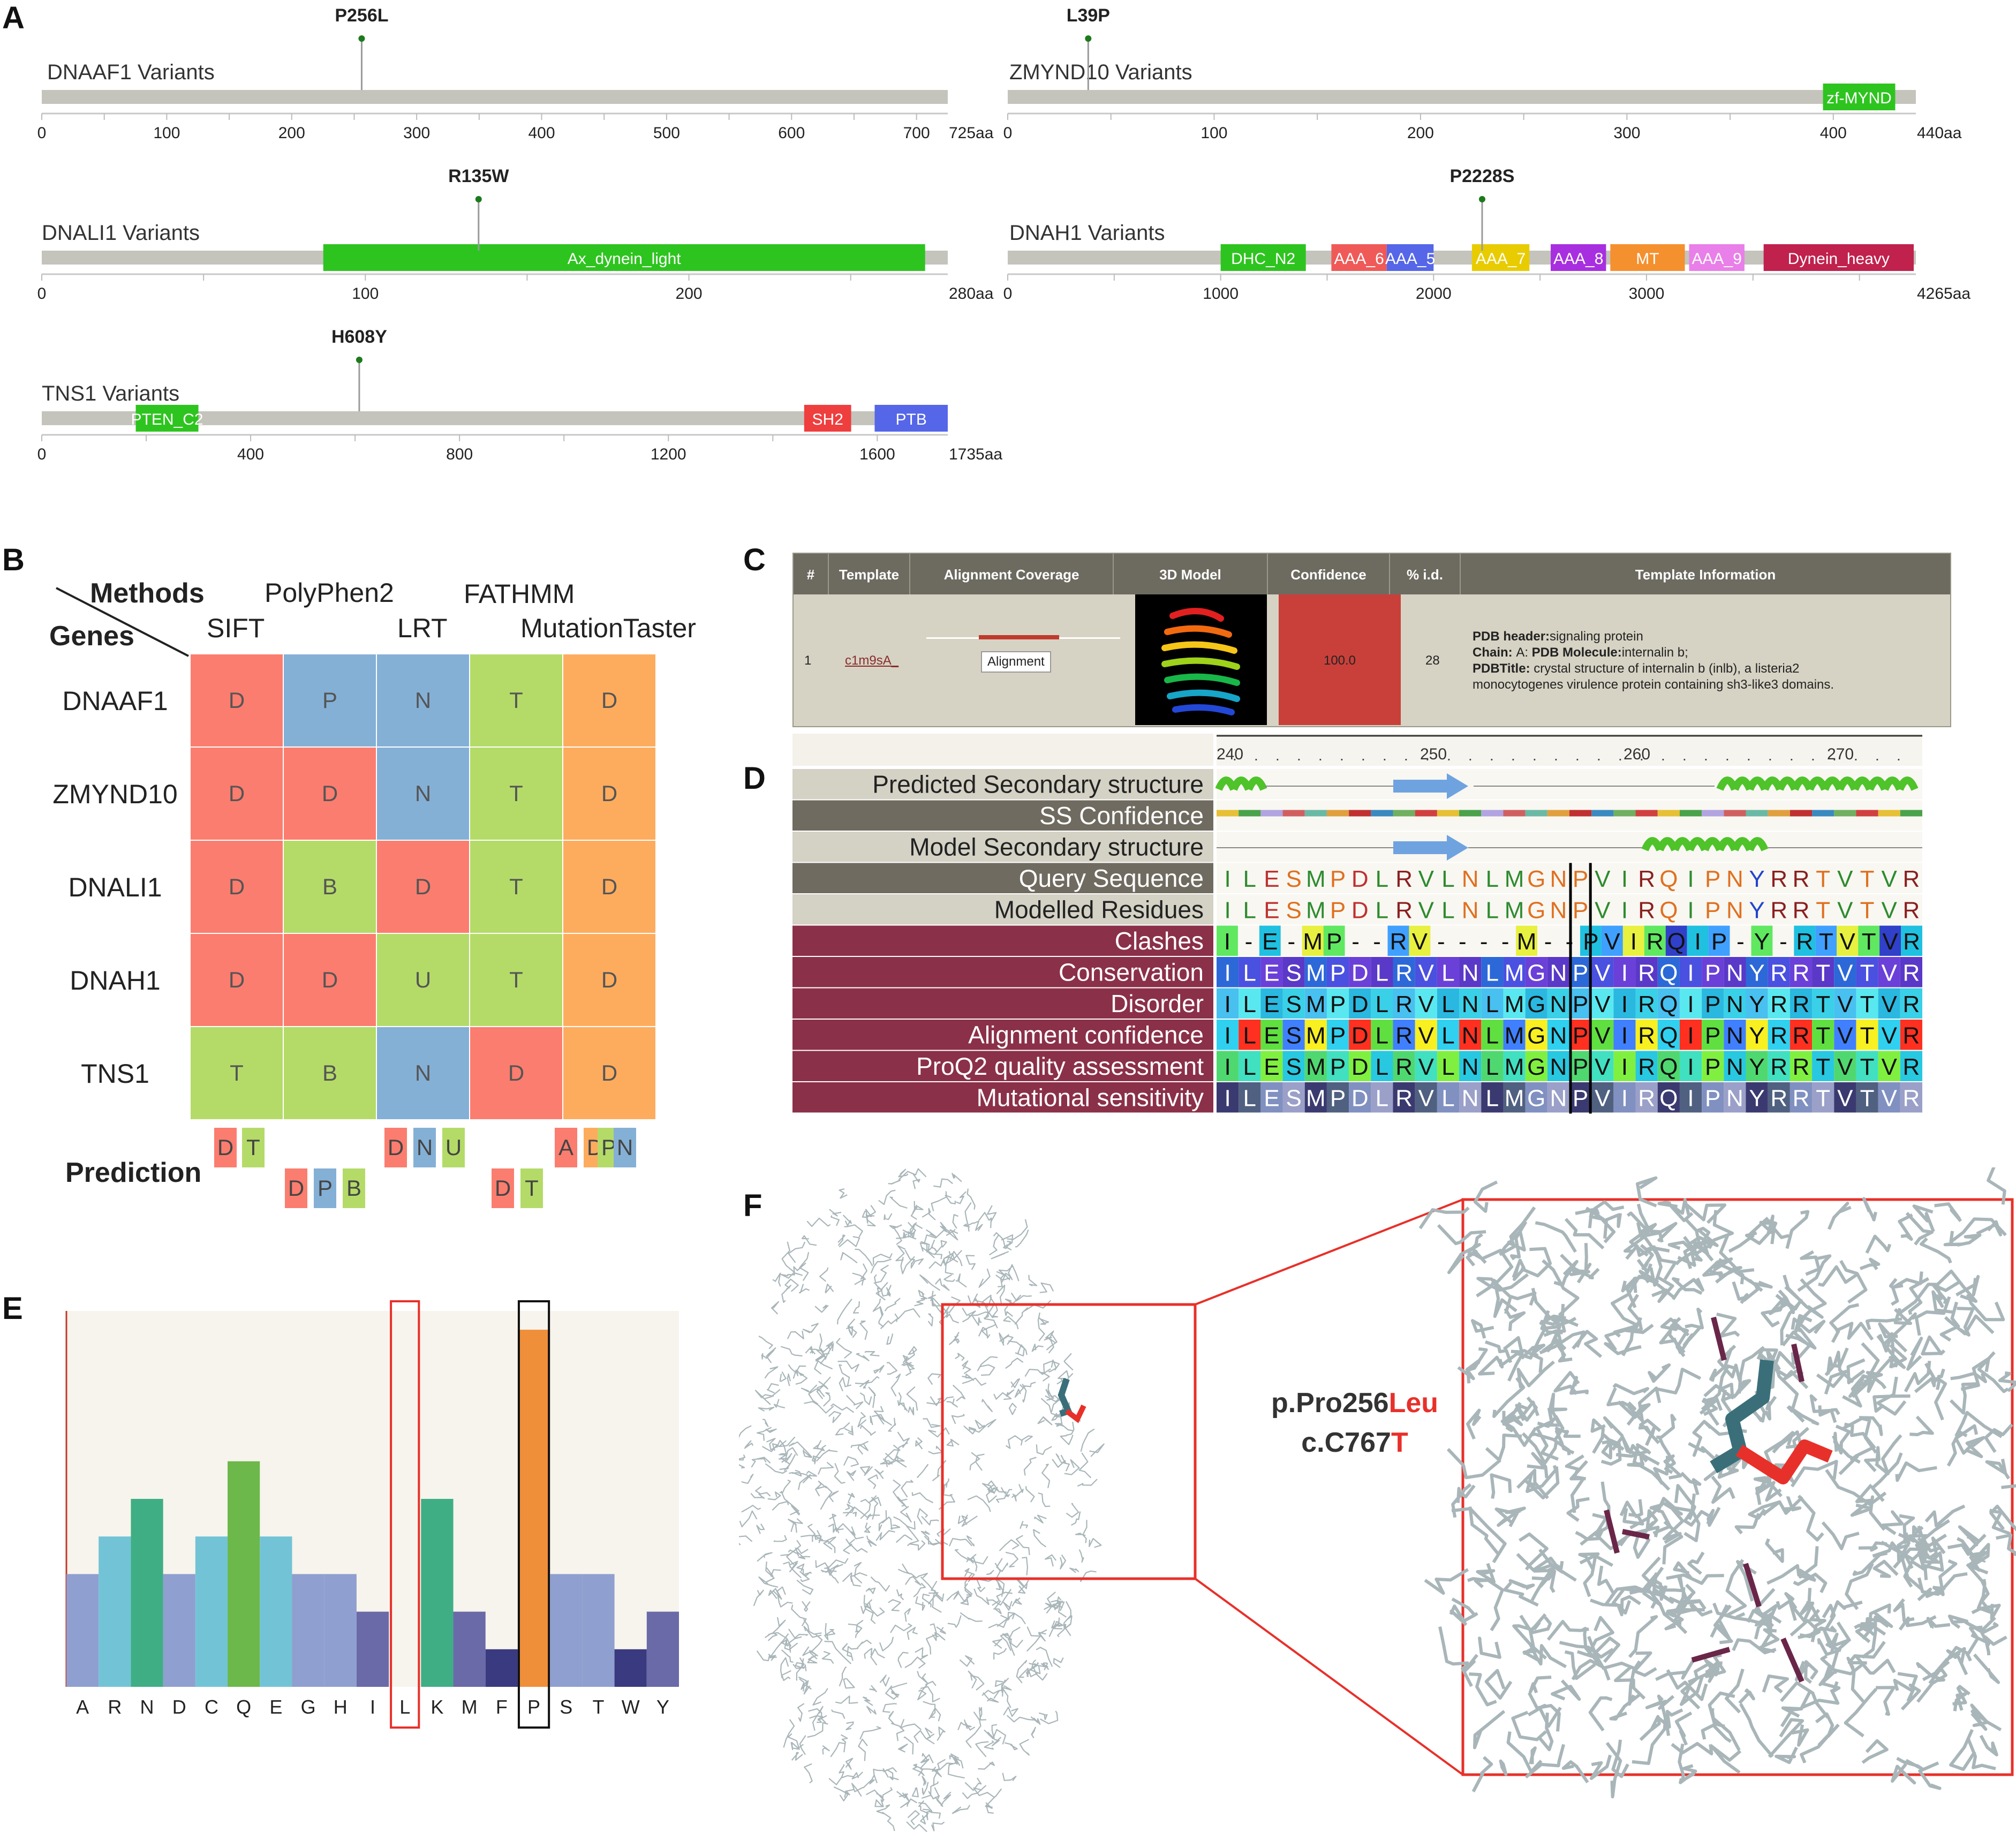  I want to click on info-value: internalin b;, so click(1654, 652).